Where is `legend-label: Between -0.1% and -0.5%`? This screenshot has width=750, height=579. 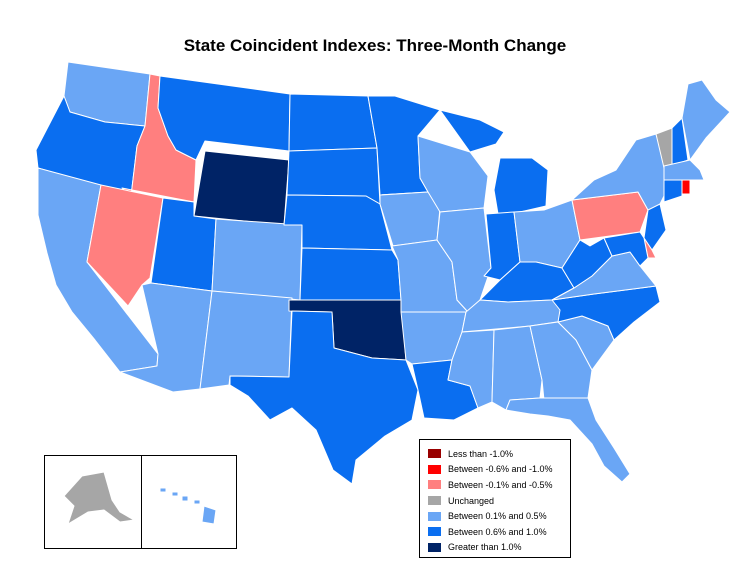
legend-label: Between -0.1% and -0.5% is located at coordinates (500, 484).